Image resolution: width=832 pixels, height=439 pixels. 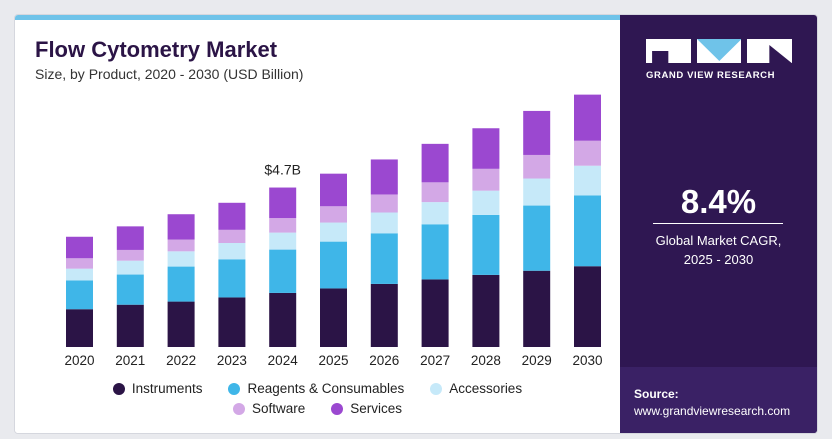 I want to click on logo-block-v-icon, so click(x=719, y=51).